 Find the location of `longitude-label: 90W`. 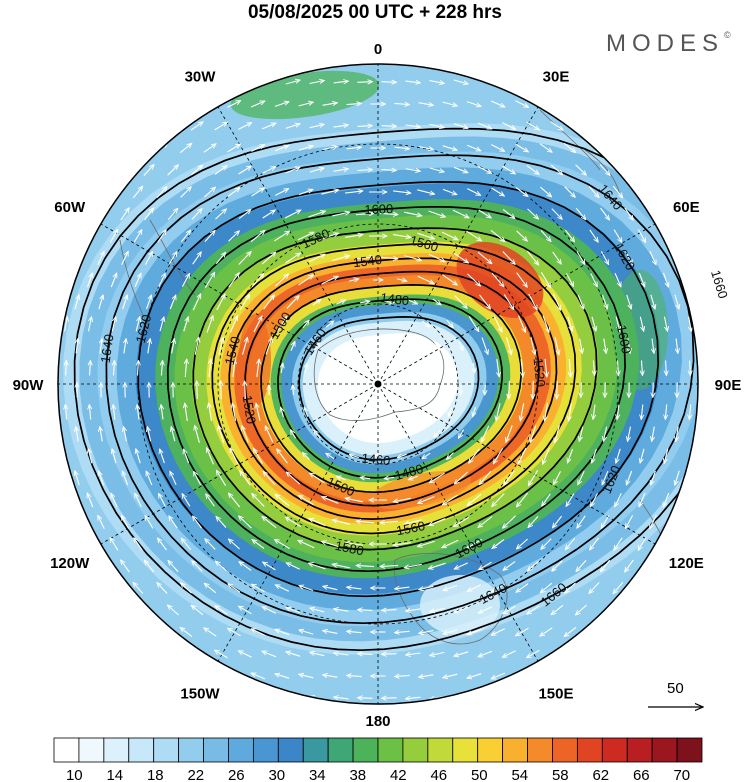

longitude-label: 90W is located at coordinates (29, 385).